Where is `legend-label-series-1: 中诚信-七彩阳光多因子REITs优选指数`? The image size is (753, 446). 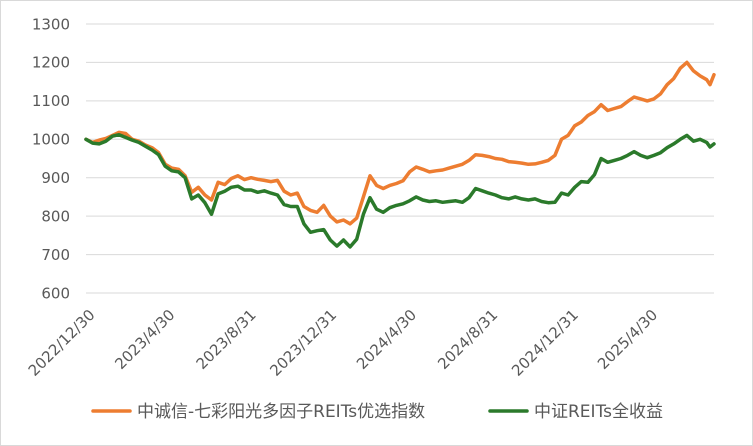 legend-label-series-1: 中诚信-七彩阳光多因子REITs优选指数 is located at coordinates (281, 412).